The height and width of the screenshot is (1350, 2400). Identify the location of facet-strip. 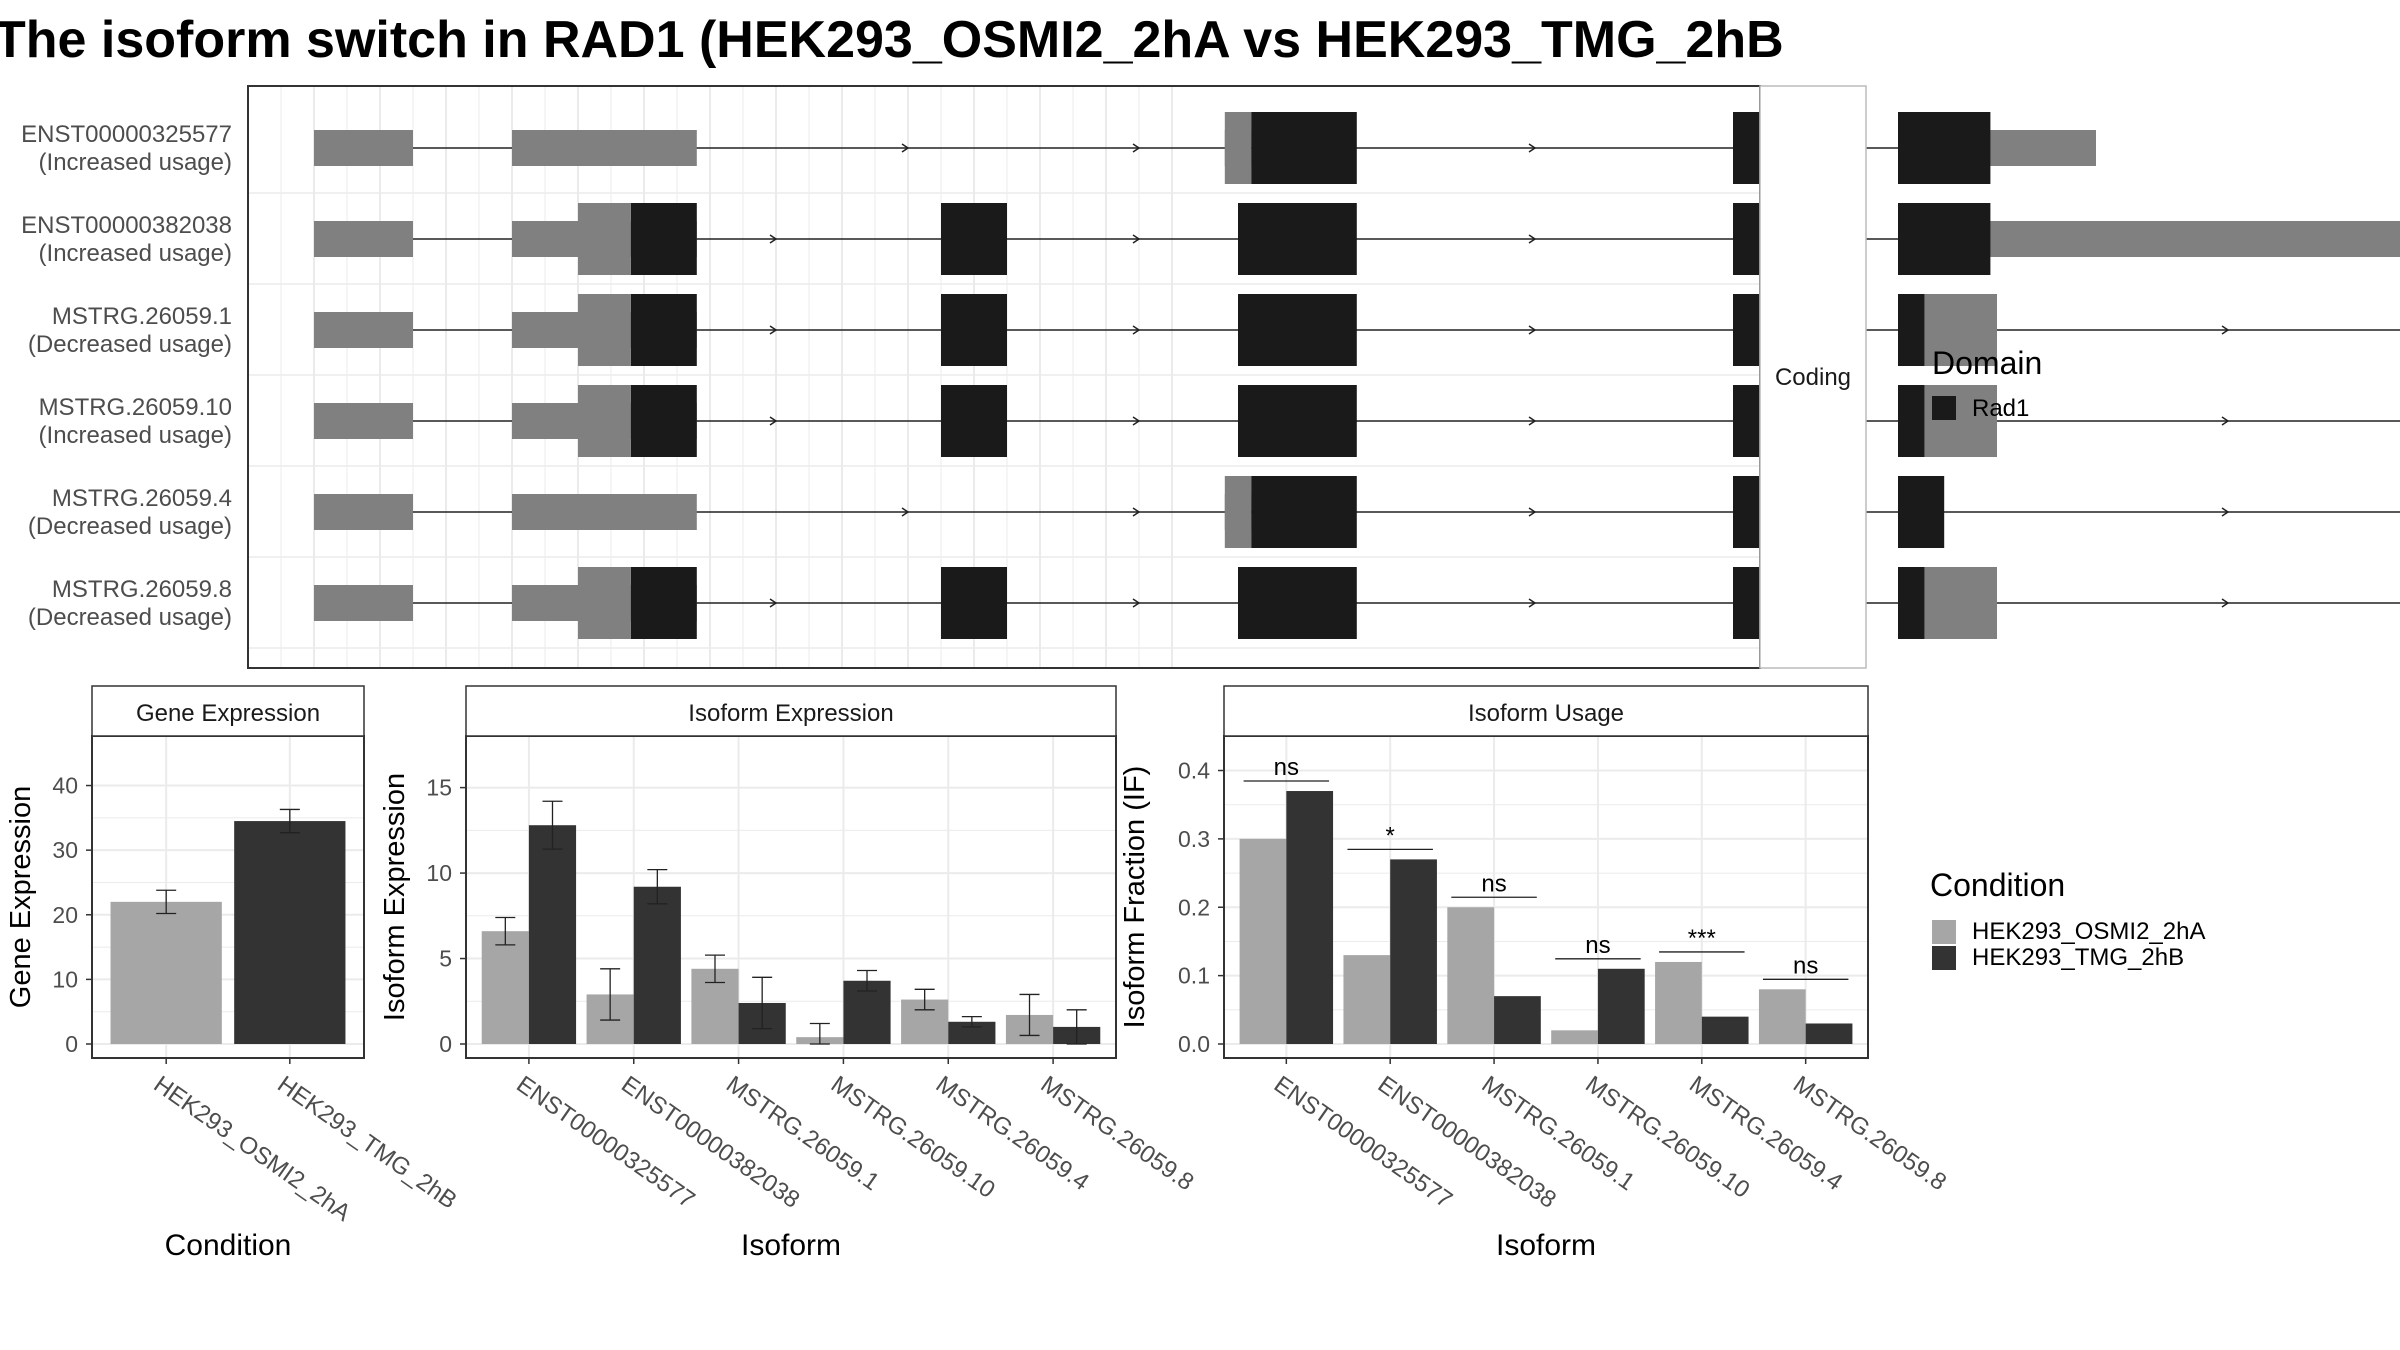
(1813, 377).